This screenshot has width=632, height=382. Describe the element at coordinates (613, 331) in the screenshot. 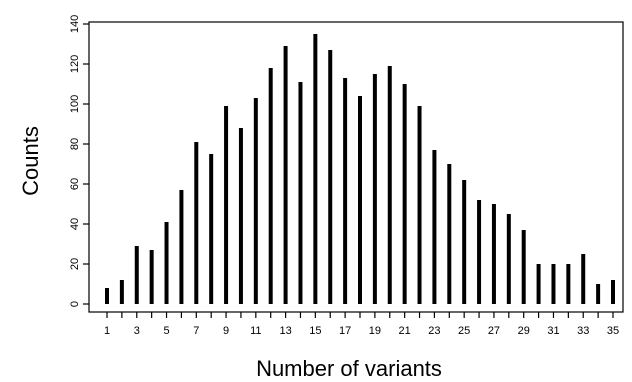

I see `x-tick-label-35: 35` at that location.